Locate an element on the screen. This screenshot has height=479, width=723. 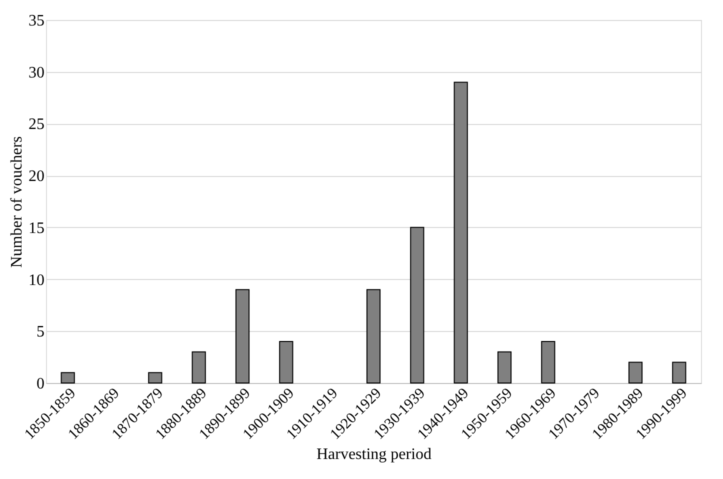
y-axis-title: Number of vouchers is located at coordinates (17, 202).